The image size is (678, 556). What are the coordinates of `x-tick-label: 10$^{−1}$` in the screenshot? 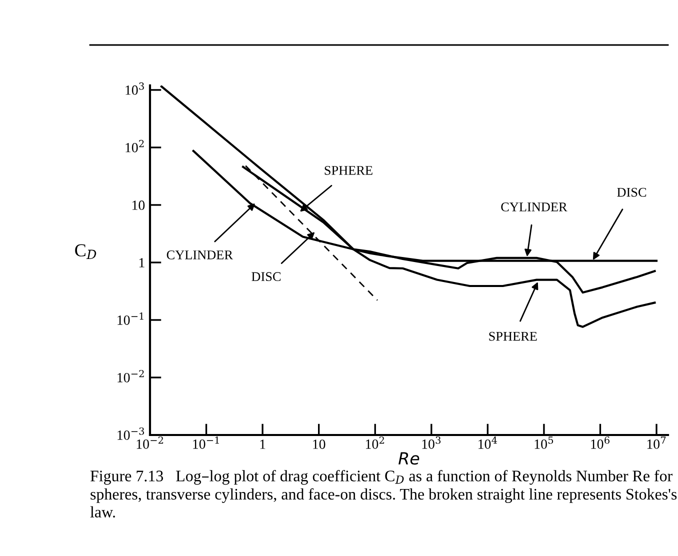 It's located at (206, 442).